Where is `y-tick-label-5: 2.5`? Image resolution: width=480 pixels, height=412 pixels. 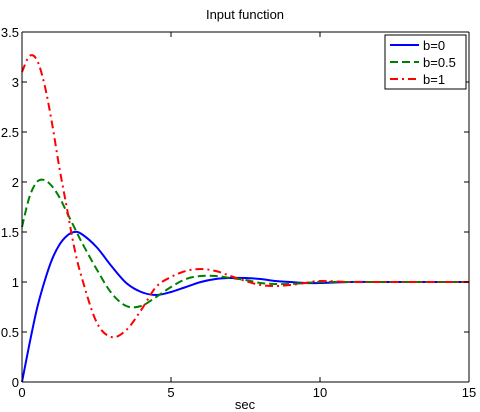
y-tick-label-5: 2.5 is located at coordinates (10, 132).